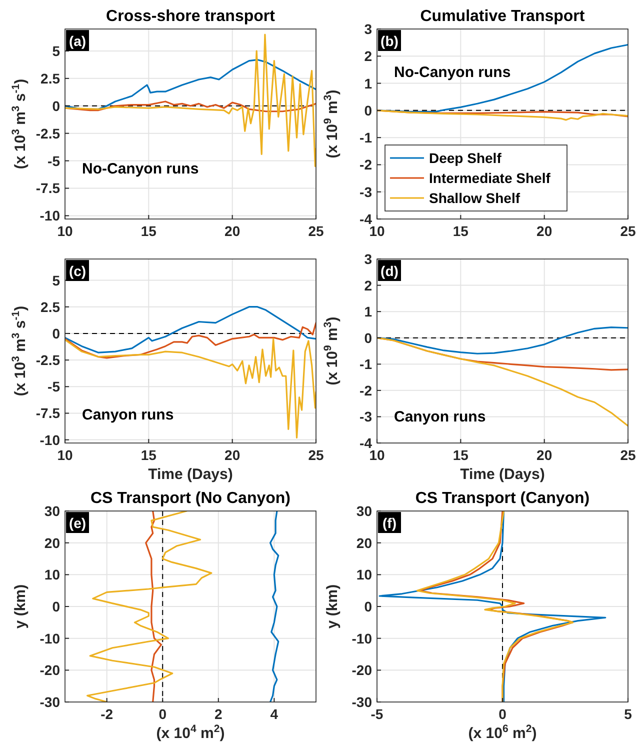  What do you see at coordinates (190, 498) in the screenshot?
I see `chart-title: CS Transport (No Canyon)` at bounding box center [190, 498].